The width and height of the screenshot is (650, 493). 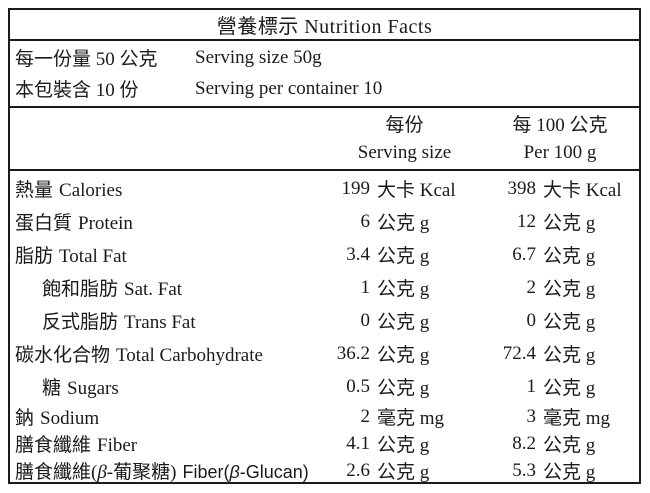 I want to click on per-serving-value: 4.1, so click(x=358, y=443).